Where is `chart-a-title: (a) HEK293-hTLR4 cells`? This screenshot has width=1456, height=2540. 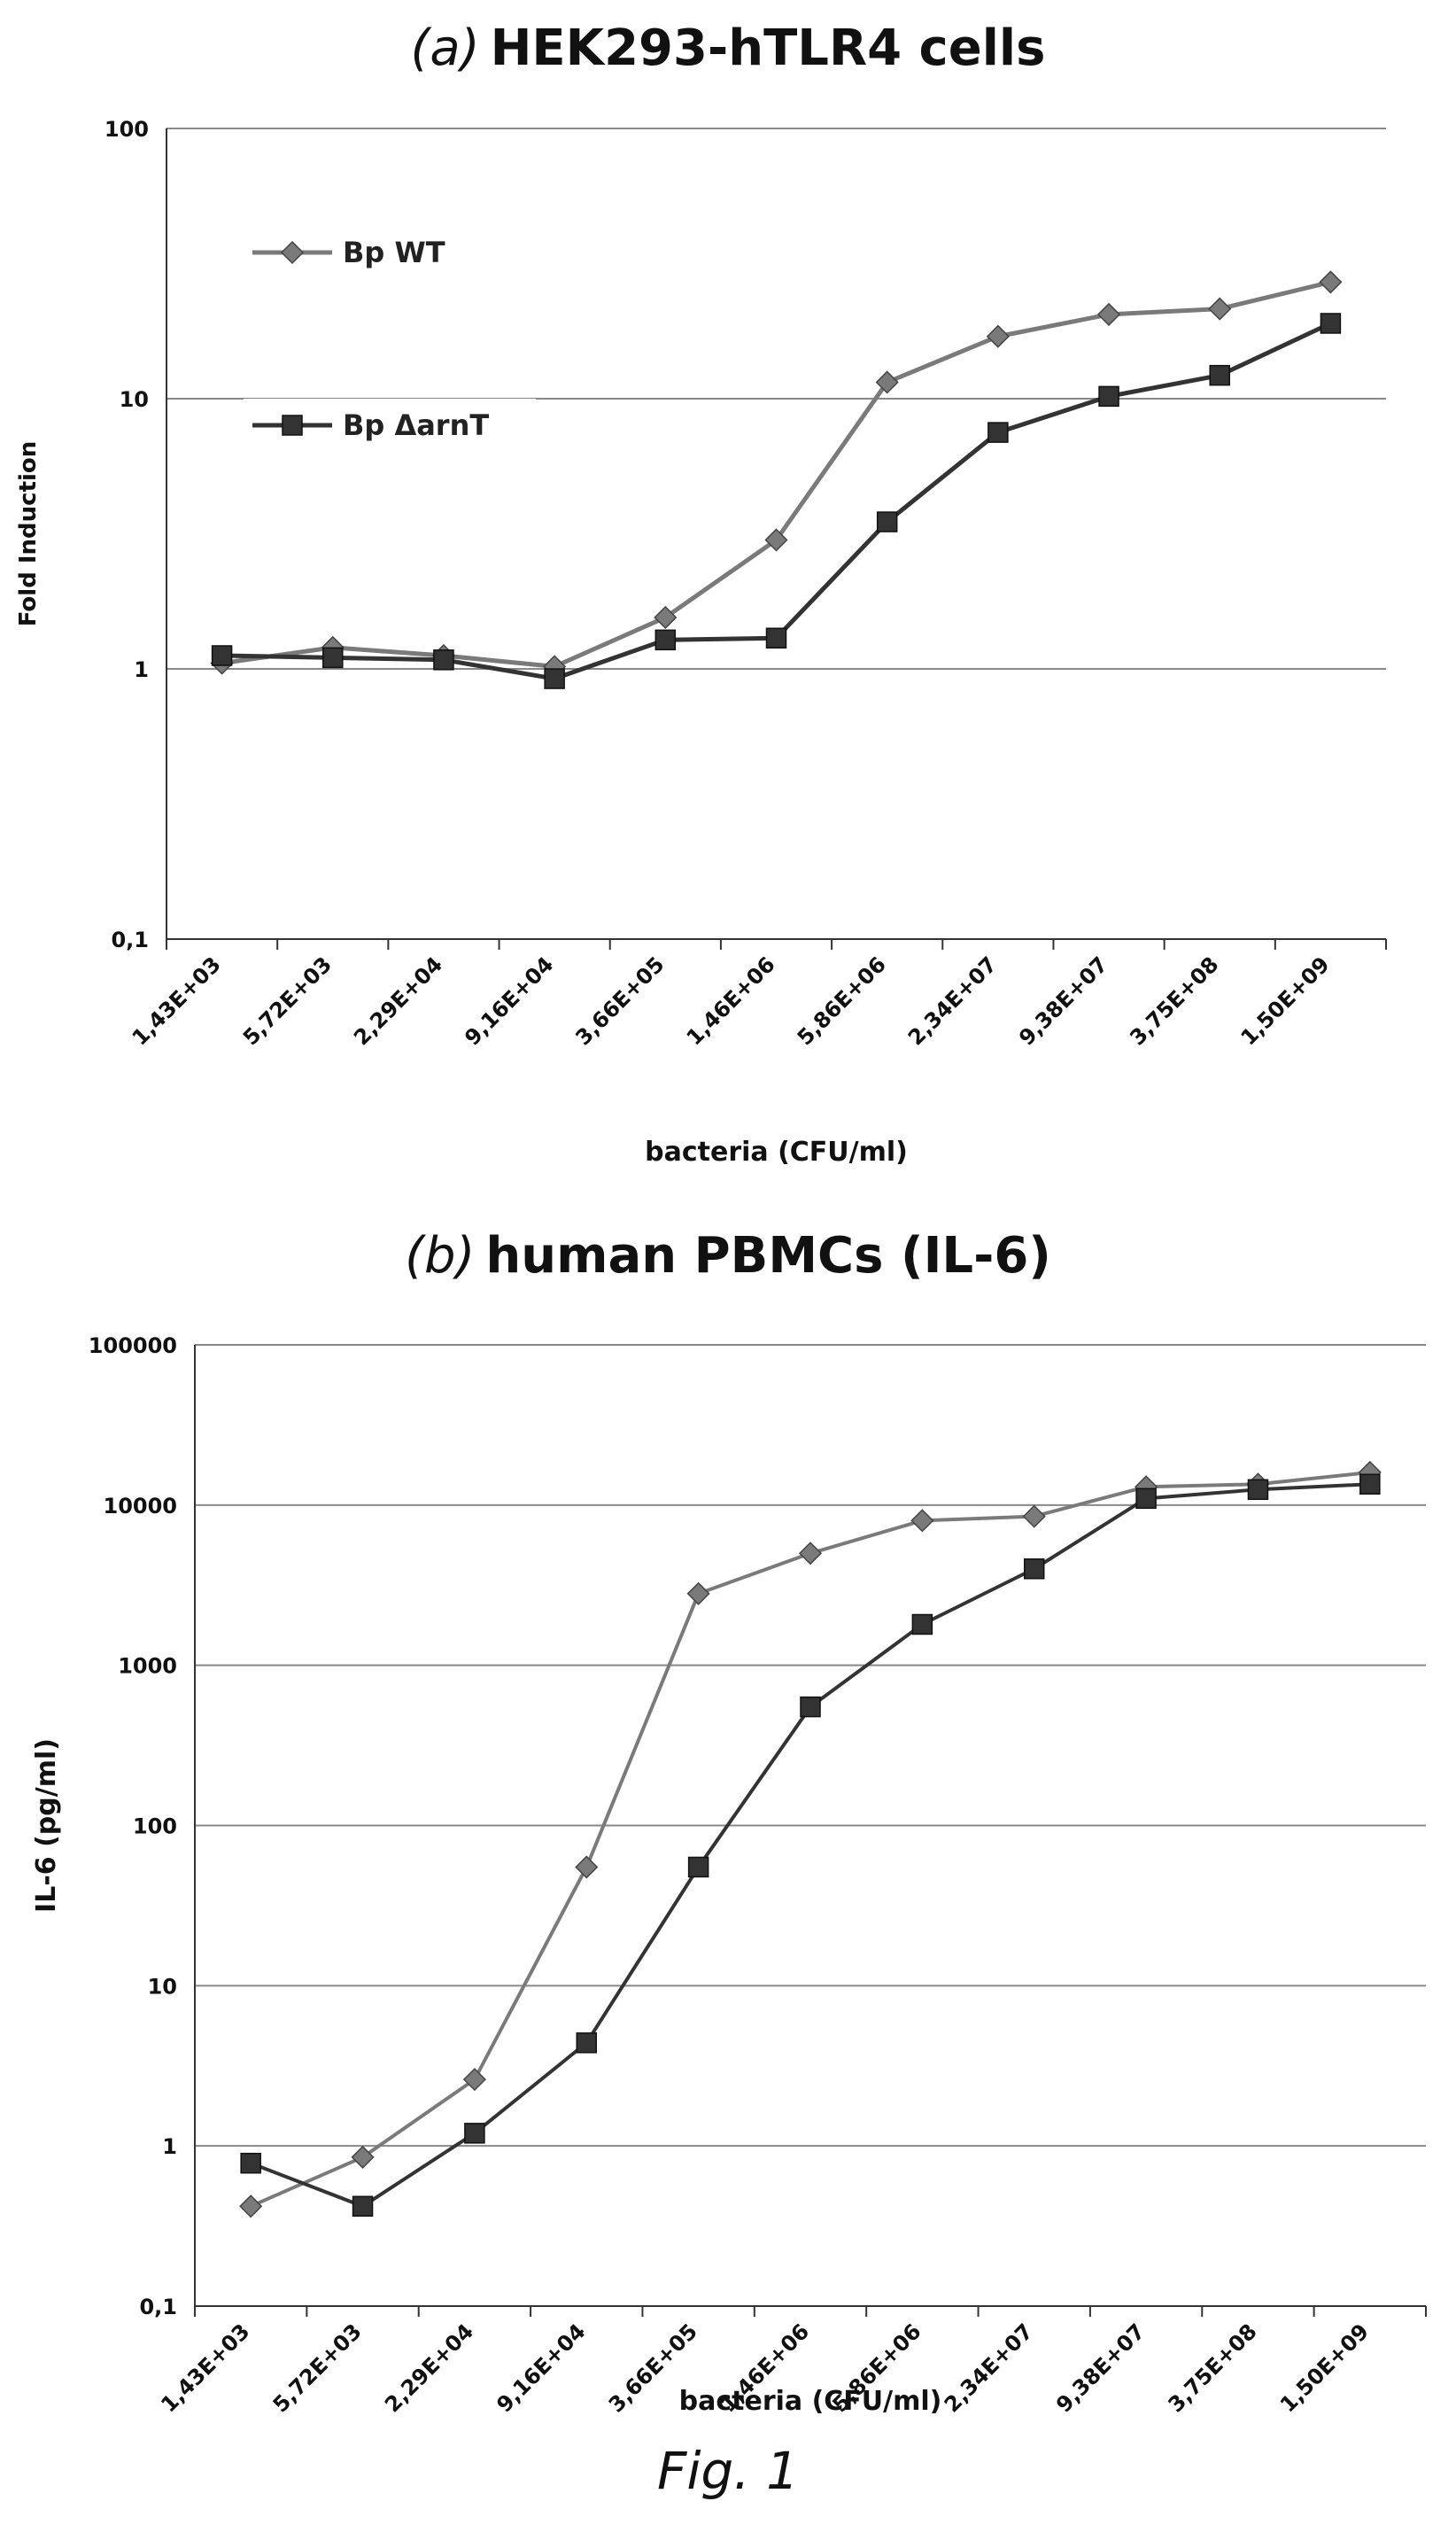
chart-a-title: (a) HEK293-hTLR4 cells is located at coordinates (728, 48).